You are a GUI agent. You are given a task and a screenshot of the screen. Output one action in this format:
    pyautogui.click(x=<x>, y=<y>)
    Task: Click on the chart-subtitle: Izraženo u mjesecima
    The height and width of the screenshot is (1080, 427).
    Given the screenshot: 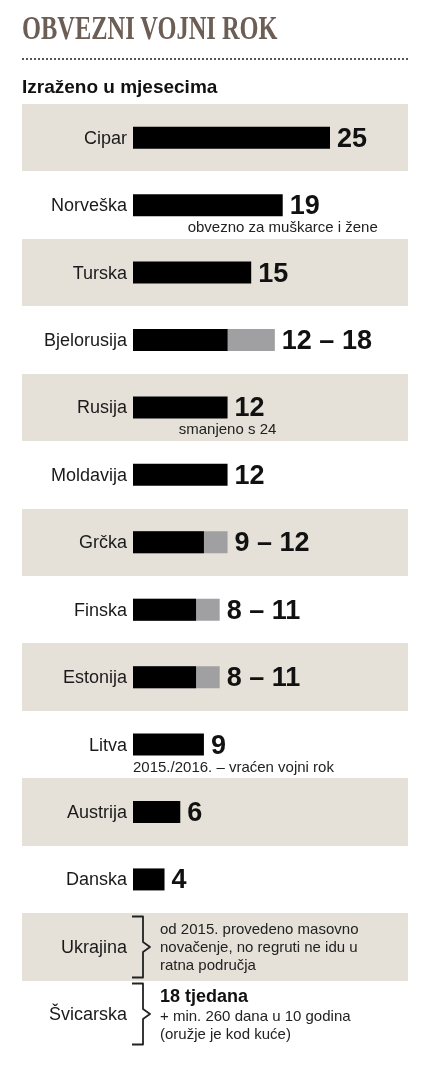 What is the action you would take?
    pyautogui.click(x=120, y=86)
    